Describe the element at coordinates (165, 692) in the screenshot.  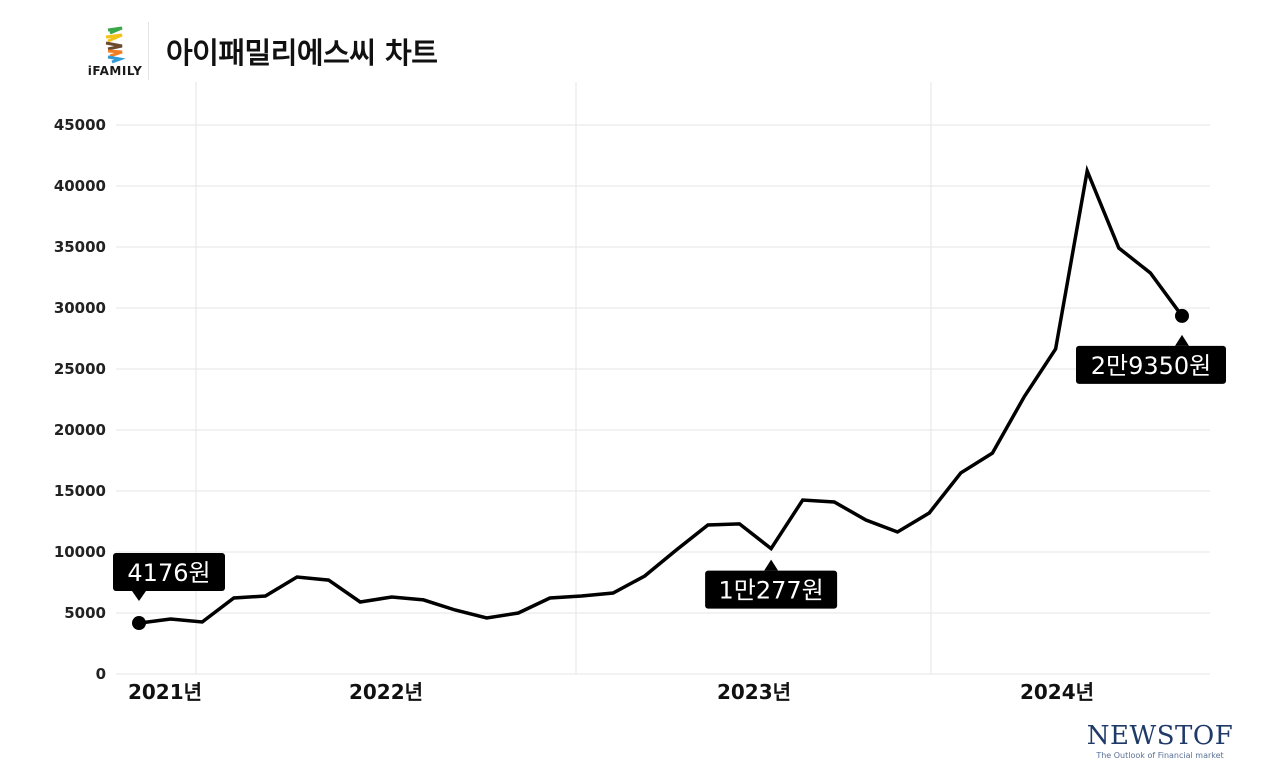
I see `x-tick-label: 2021년` at that location.